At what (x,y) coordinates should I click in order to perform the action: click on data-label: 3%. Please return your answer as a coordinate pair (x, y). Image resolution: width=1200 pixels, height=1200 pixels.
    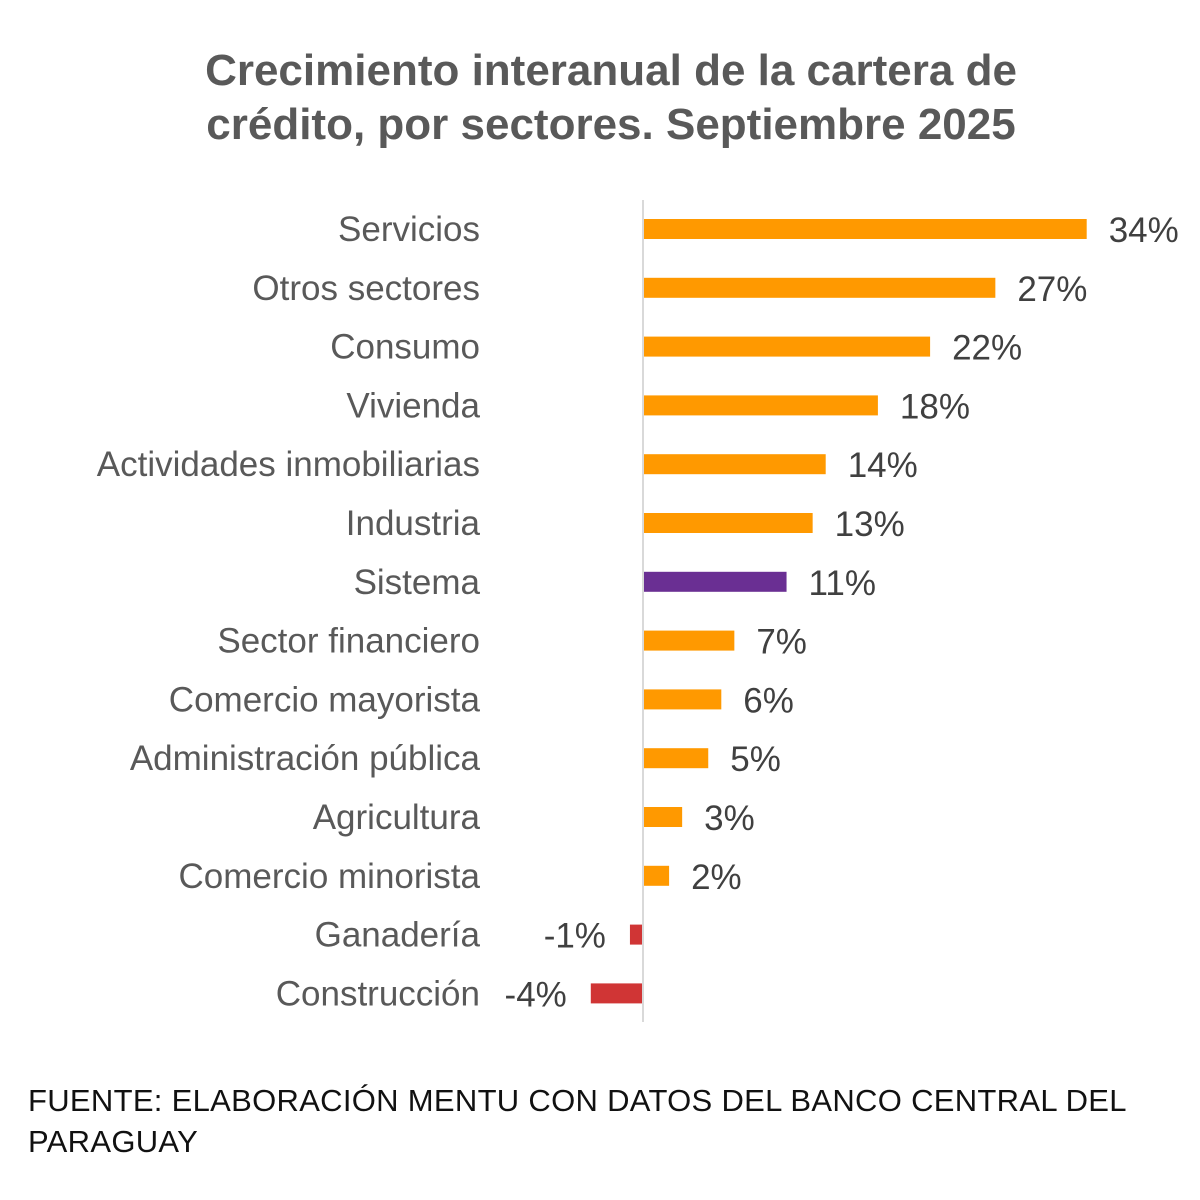
    Looking at the image, I should click on (729, 818).